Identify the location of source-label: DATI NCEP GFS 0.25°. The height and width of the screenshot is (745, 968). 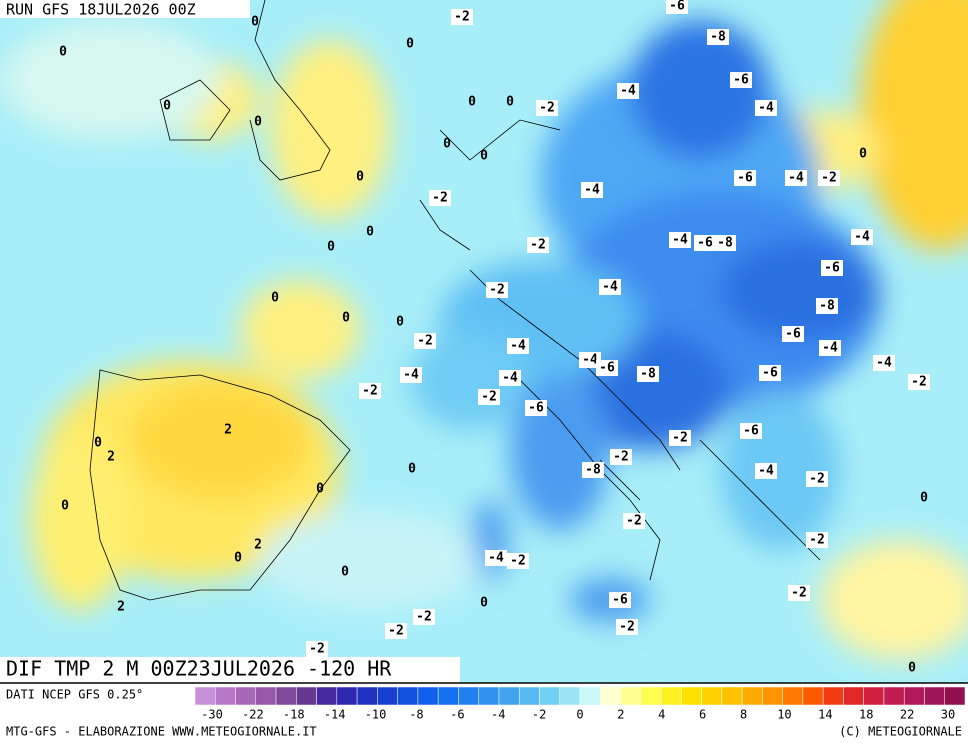
(74, 695).